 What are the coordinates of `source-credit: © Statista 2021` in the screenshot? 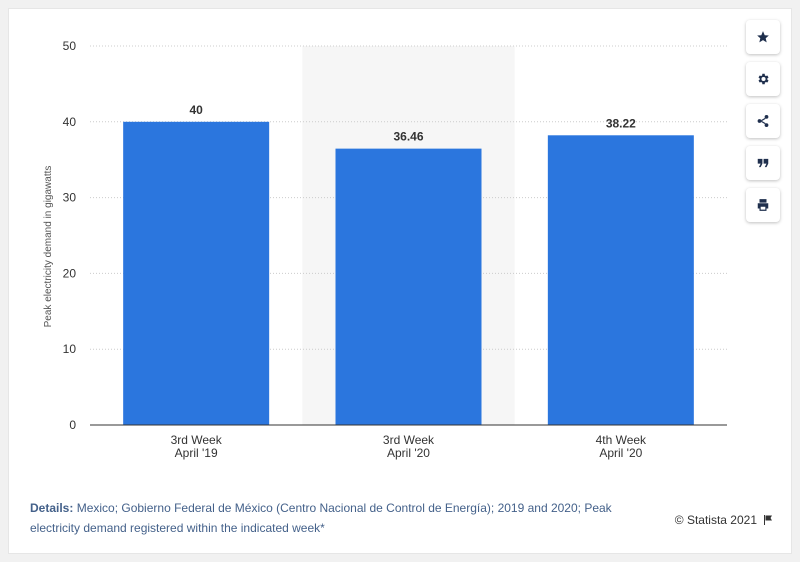 It's located at (724, 520).